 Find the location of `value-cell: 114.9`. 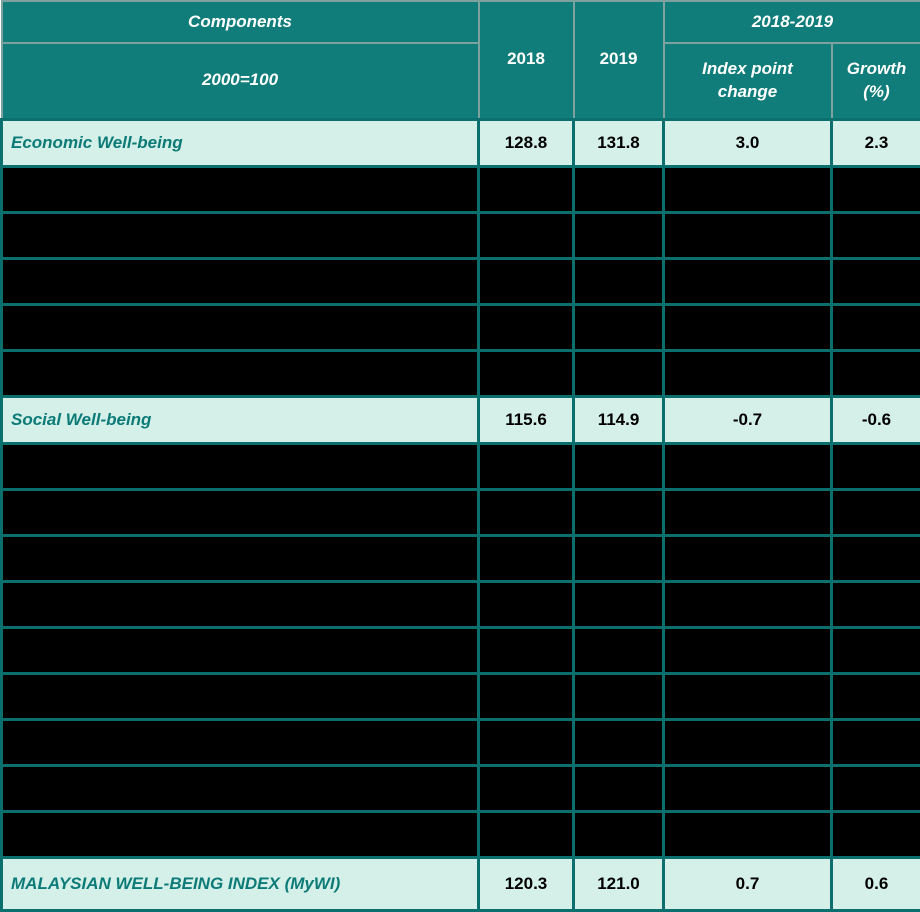

value-cell: 114.9 is located at coordinates (619, 419).